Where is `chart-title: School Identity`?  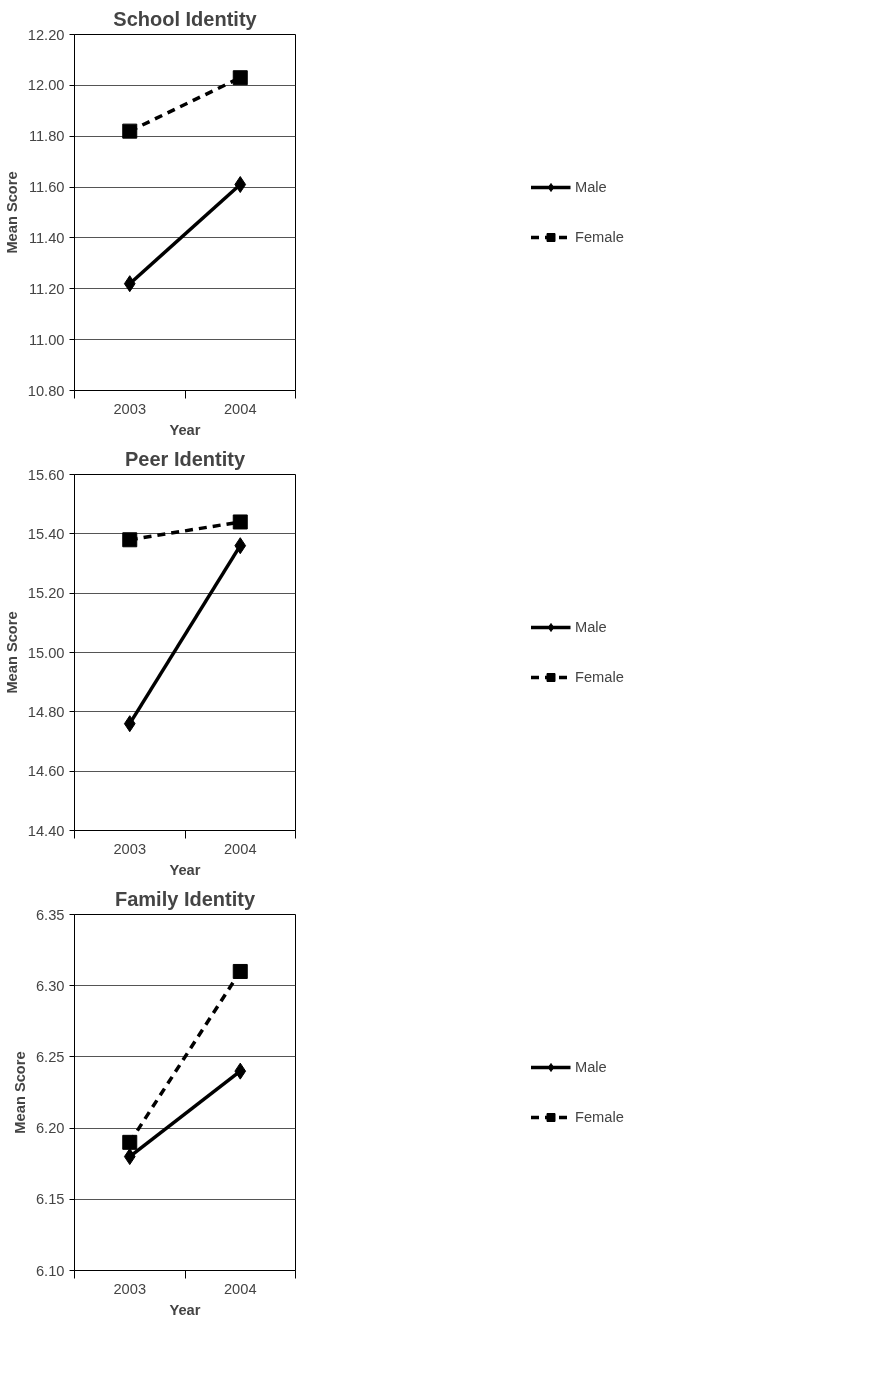
chart-title: School Identity is located at coordinates (185, 18).